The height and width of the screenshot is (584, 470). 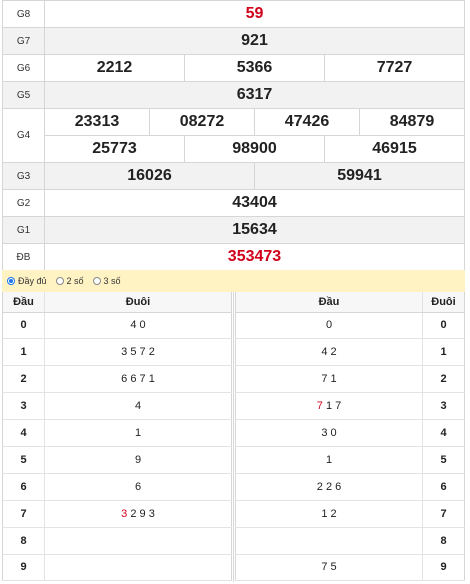 I want to click on option-2-digits: 2 số, so click(x=69, y=281).